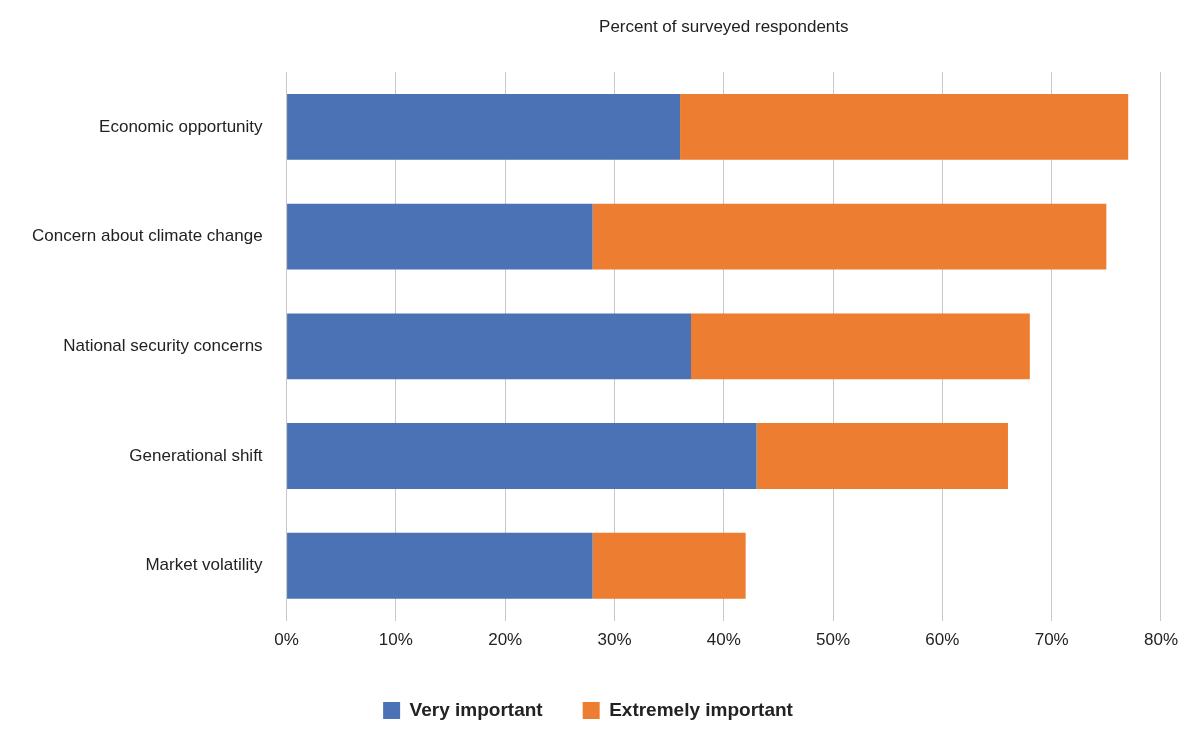  I want to click on legend-label: Extremely important, so click(701, 709).